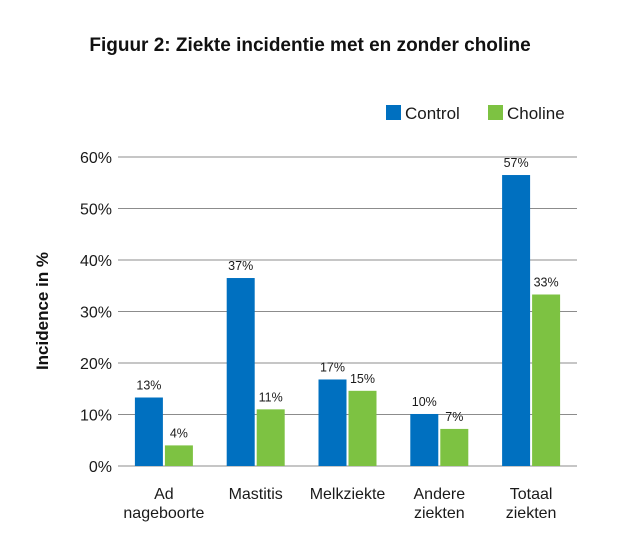 This screenshot has width=622, height=557. I want to click on y-tick-label: 60%, so click(96, 158).